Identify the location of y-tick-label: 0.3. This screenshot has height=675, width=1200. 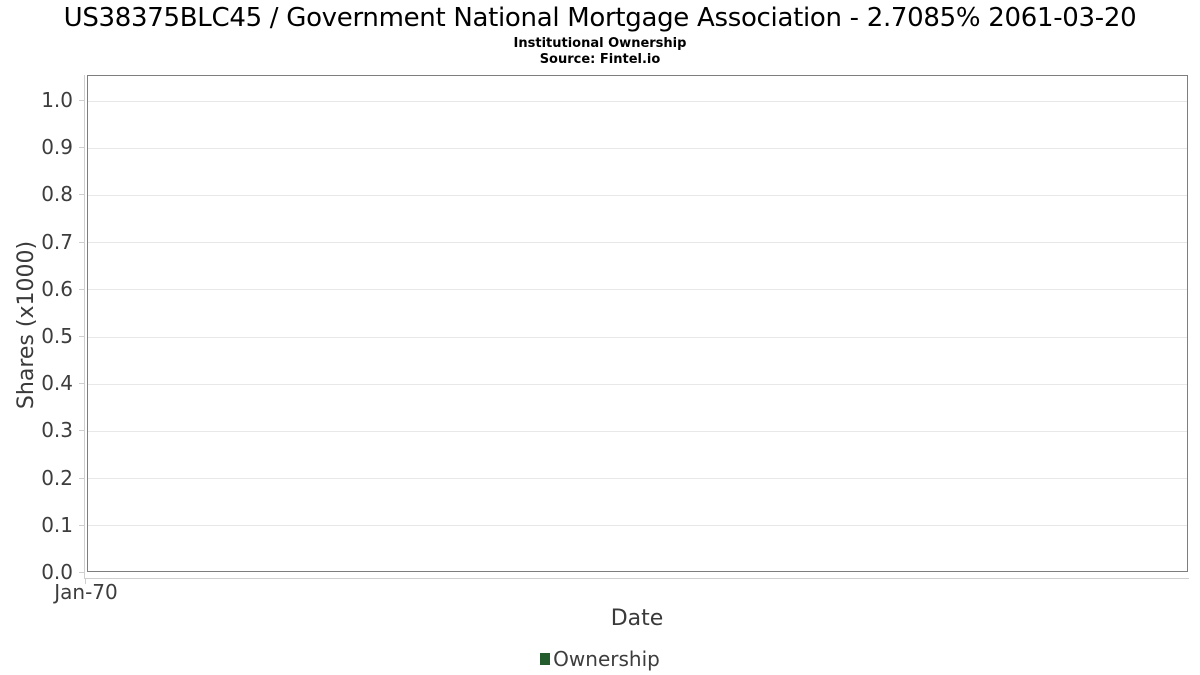
(57, 430).